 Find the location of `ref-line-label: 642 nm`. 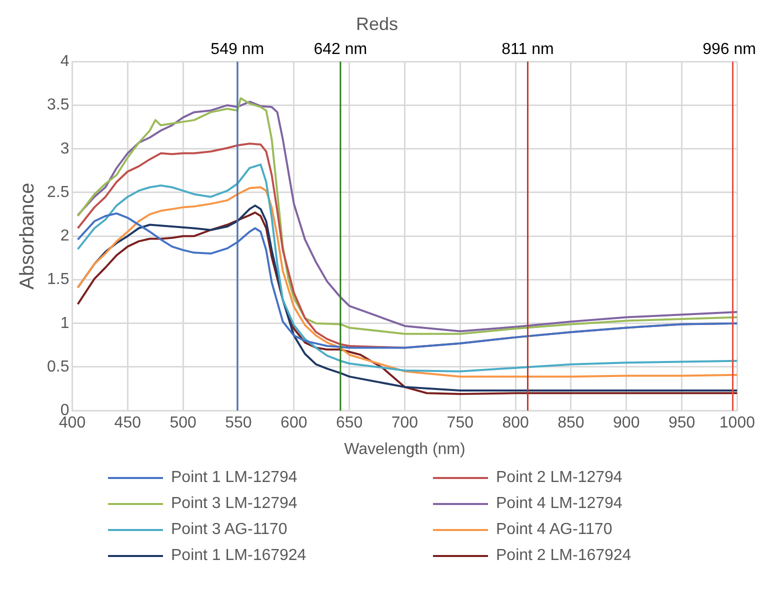

ref-line-label: 642 nm is located at coordinates (341, 49).